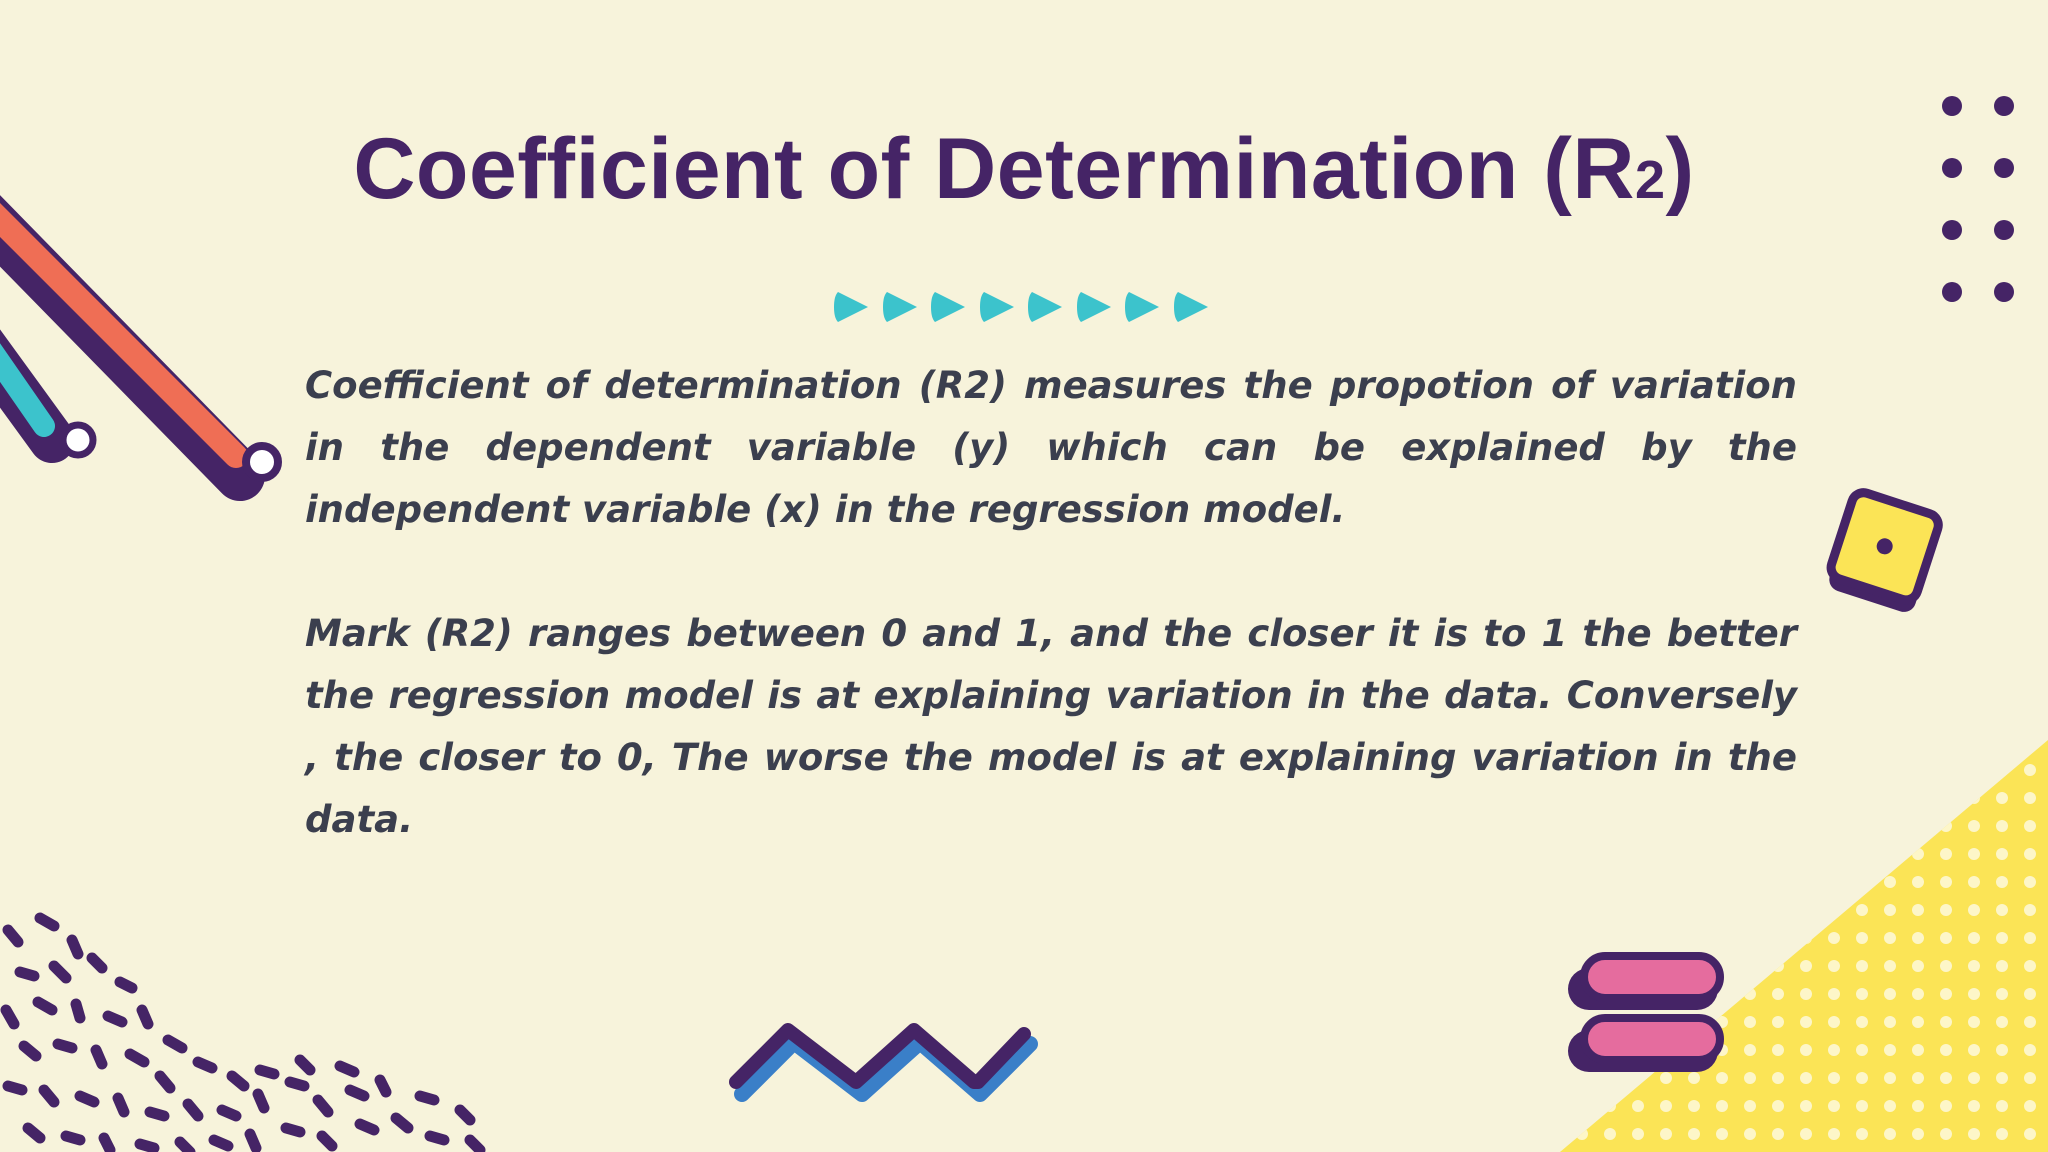 This screenshot has width=2048, height=1152. I want to click on diagonal-stripes-icon, so click(141, 348).